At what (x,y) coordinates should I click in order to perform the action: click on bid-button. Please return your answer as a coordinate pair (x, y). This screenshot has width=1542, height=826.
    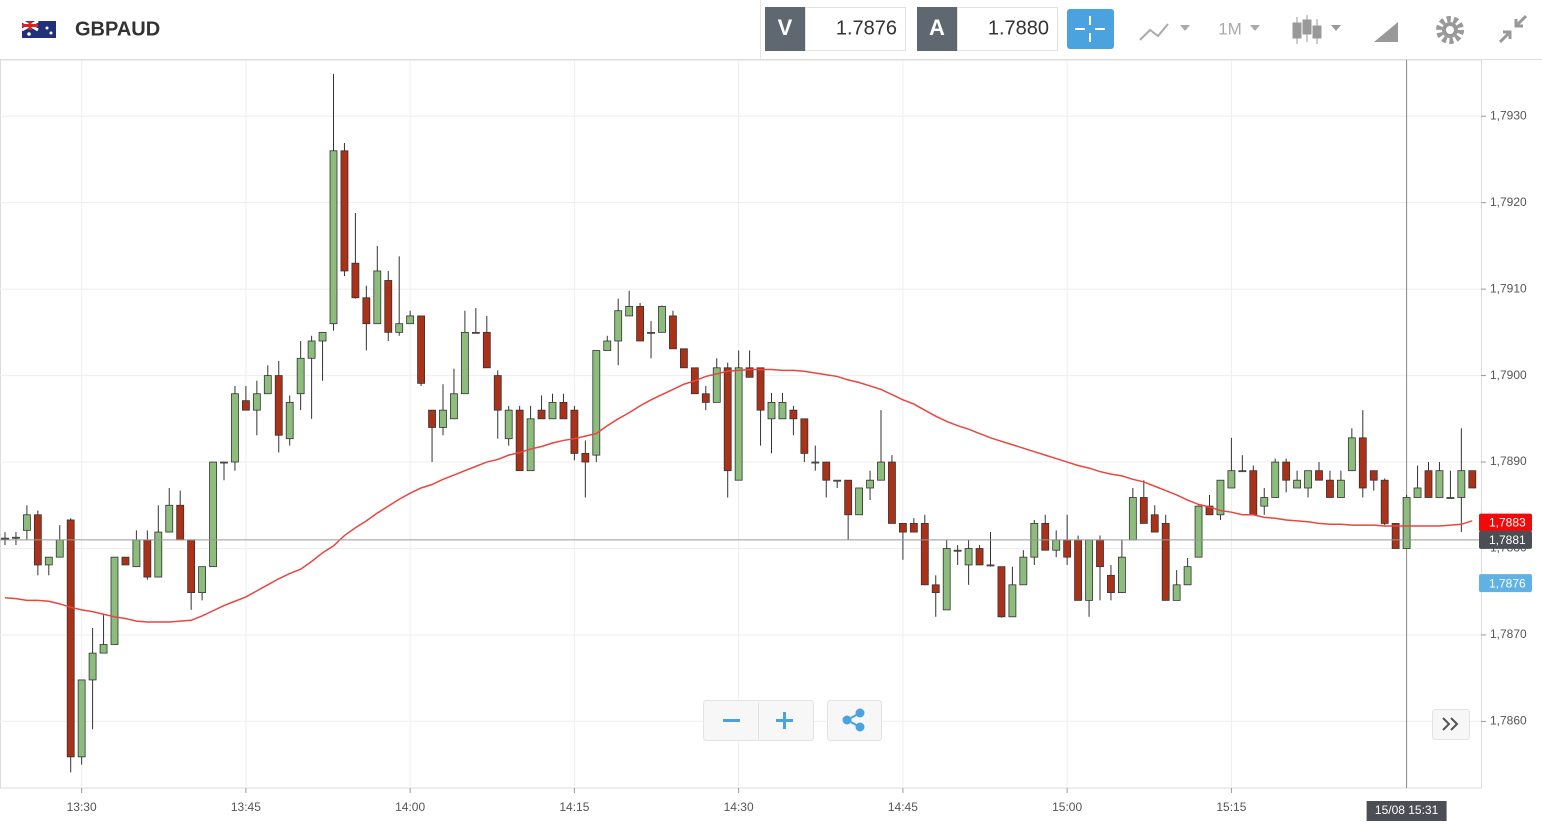
    Looking at the image, I should click on (785, 29).